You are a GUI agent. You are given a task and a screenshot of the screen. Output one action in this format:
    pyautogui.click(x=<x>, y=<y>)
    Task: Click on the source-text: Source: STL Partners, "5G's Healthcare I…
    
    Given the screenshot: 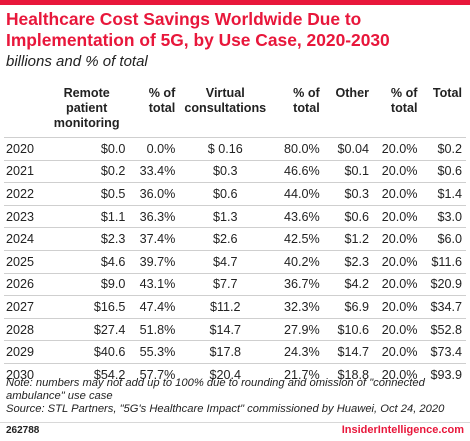 What is the action you would take?
    pyautogui.click(x=225, y=409)
    